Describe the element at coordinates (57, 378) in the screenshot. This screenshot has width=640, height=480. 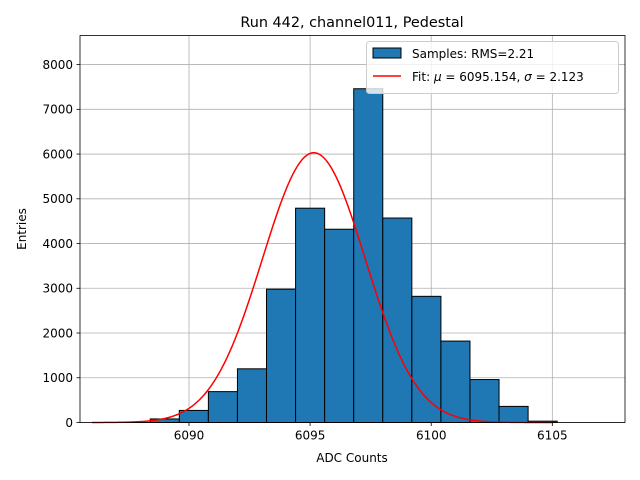
I see `y-tick-label: 1000` at that location.